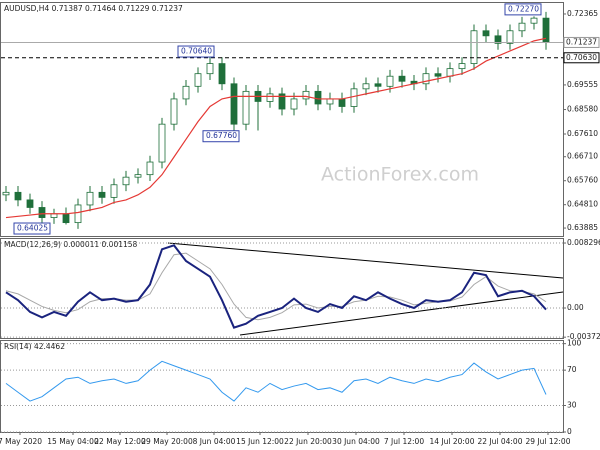 The height and width of the screenshot is (450, 600). What do you see at coordinates (404, 441) in the screenshot?
I see `x-tick-label: 7 Jul 12:00` at bounding box center [404, 441].